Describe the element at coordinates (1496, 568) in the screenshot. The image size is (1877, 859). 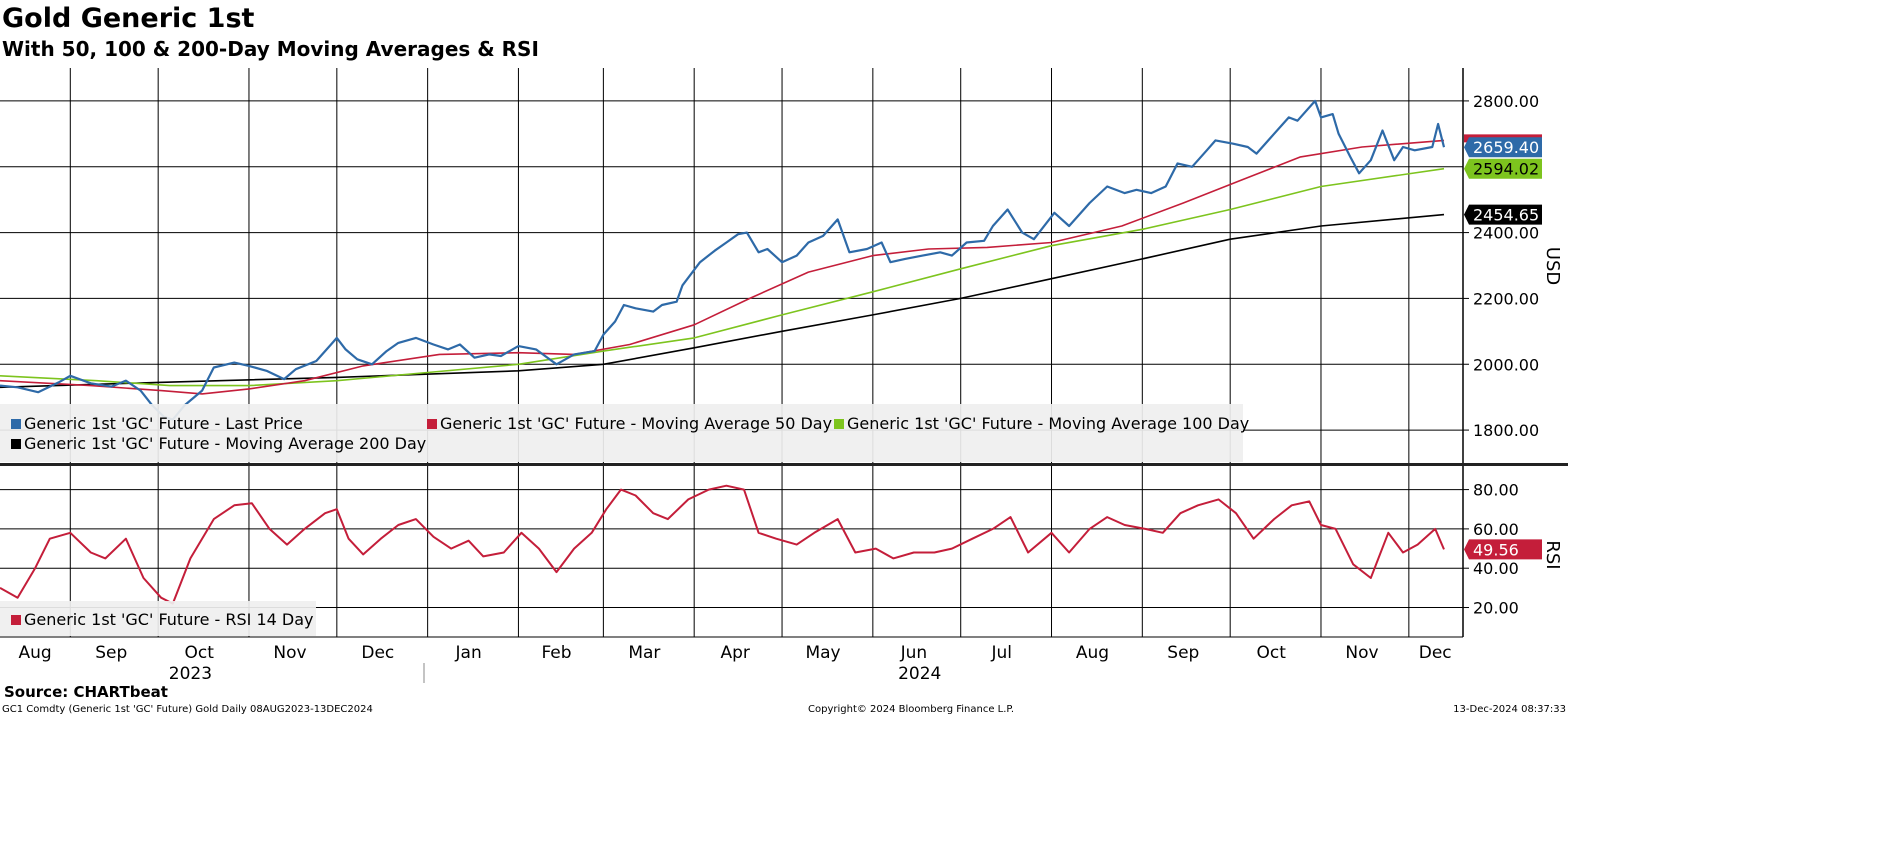
I see `y-tick-label: 40.00` at that location.